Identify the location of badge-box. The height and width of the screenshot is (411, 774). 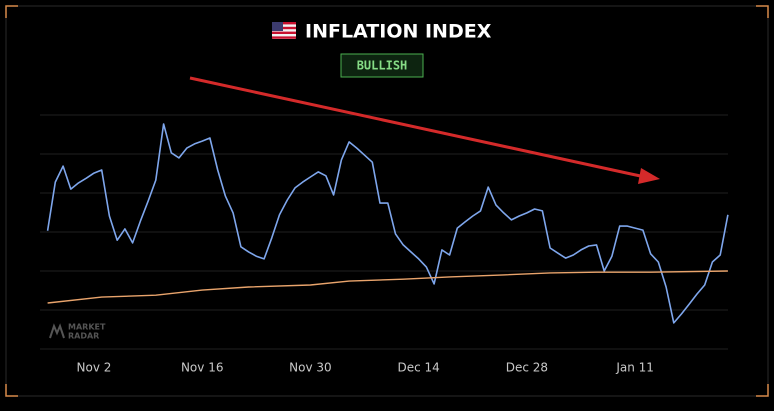
(382, 65).